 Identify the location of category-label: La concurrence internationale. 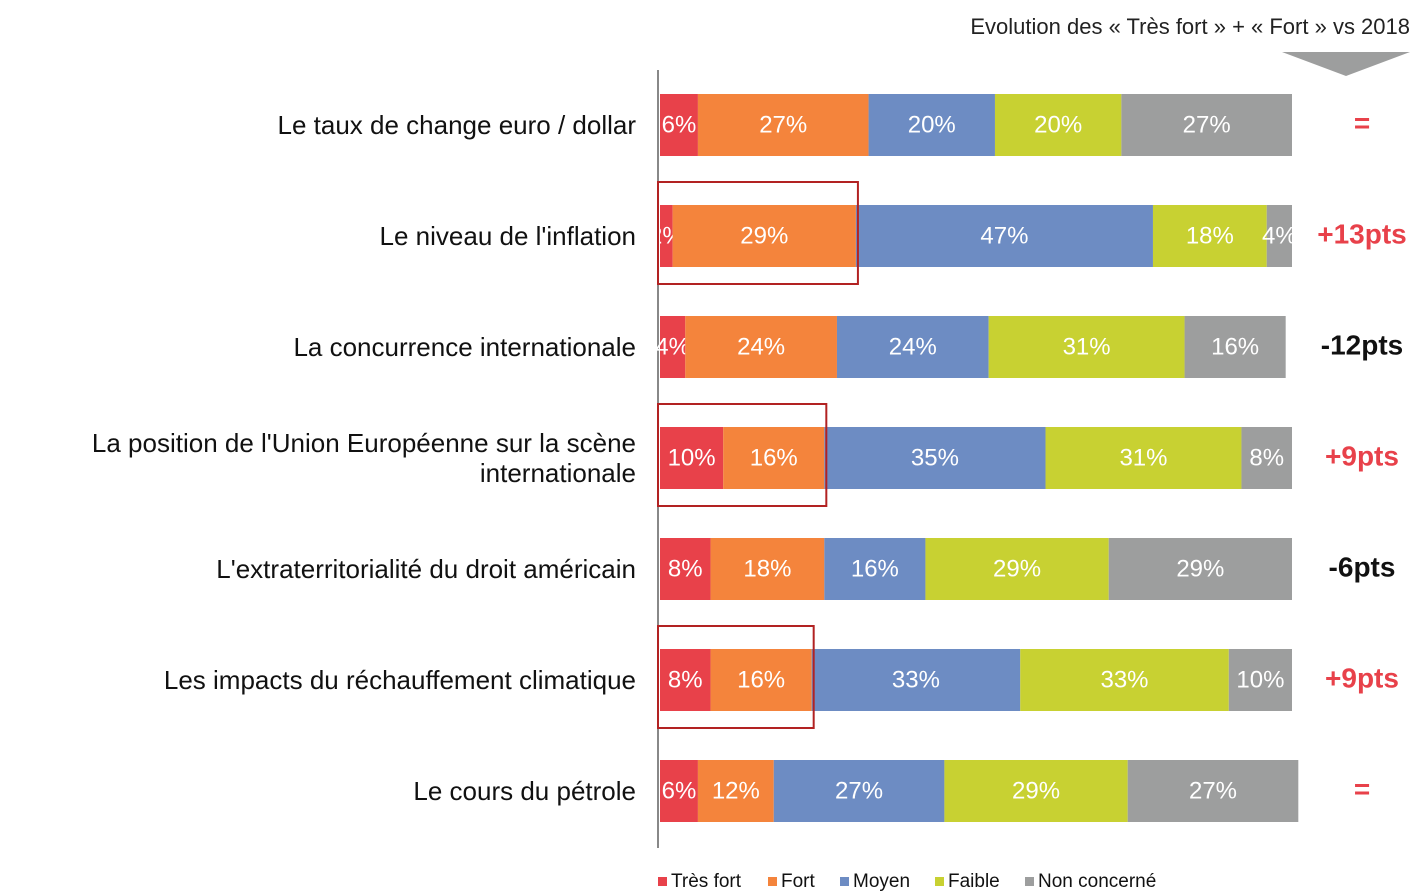
(464, 347).